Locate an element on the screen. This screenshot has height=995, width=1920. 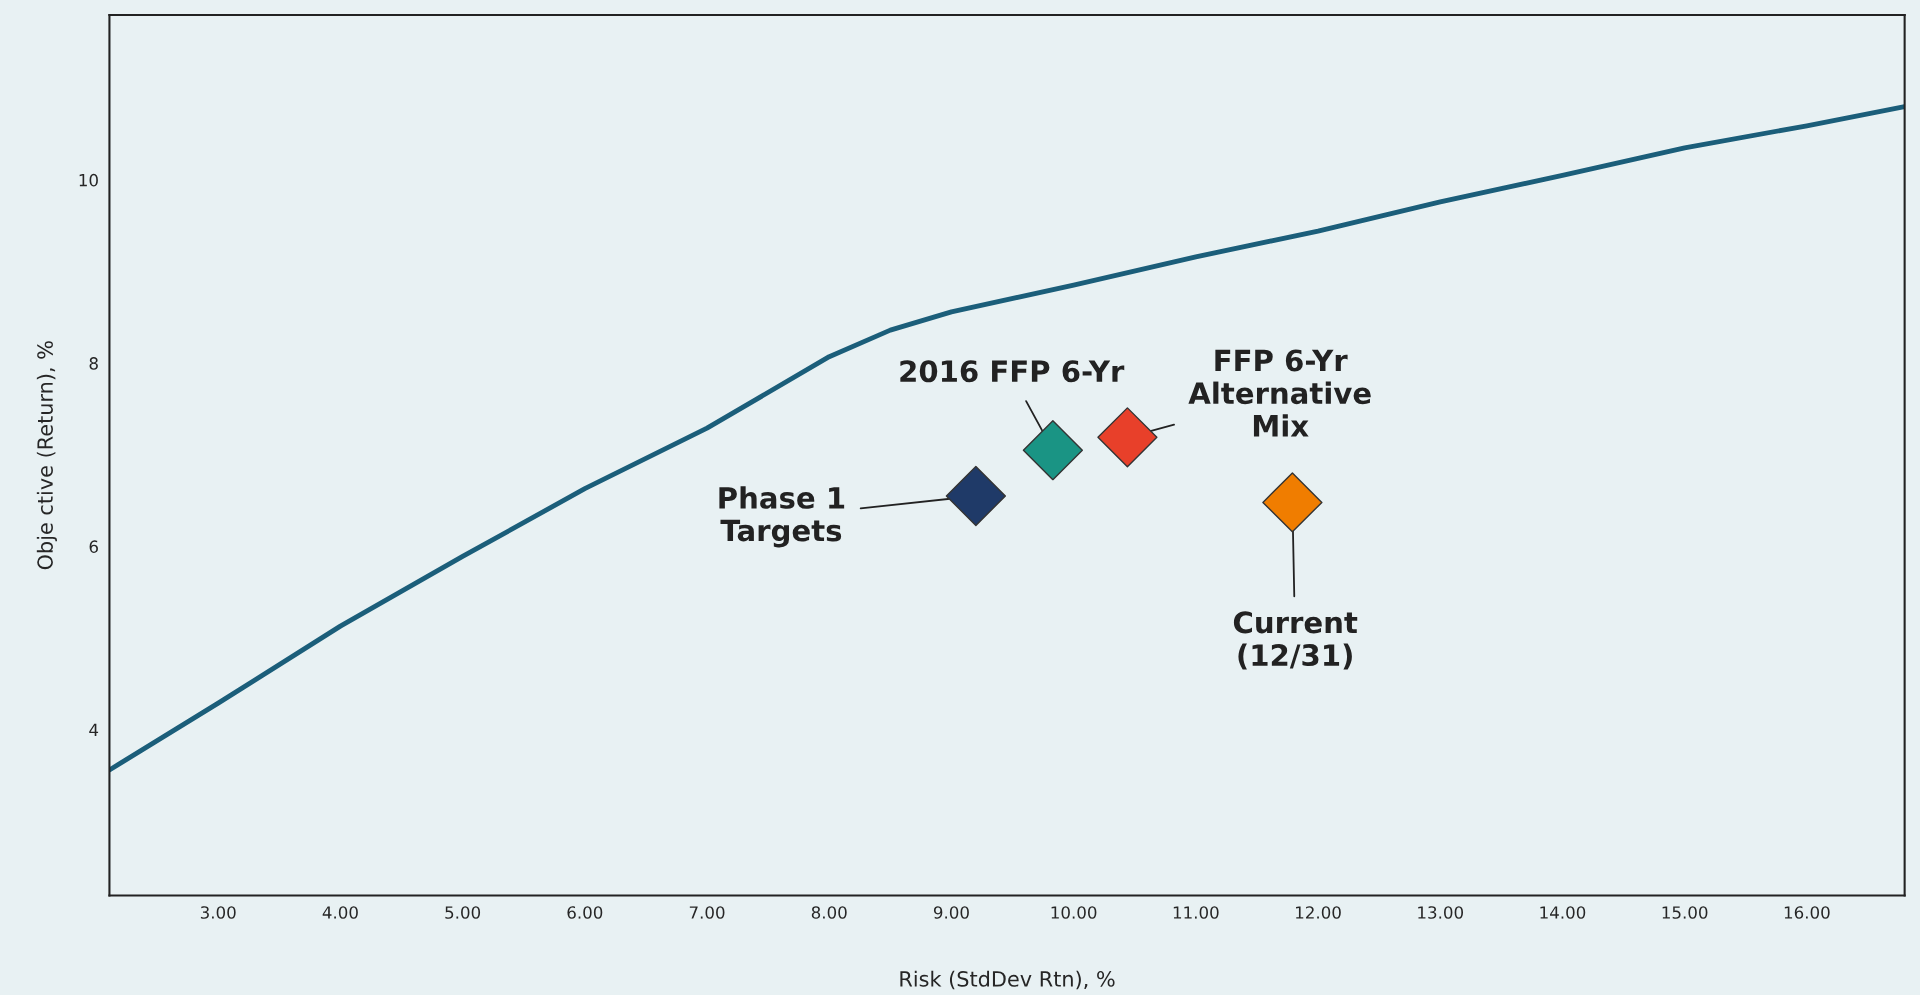
x-tick-label: 8.00 is located at coordinates (829, 912).